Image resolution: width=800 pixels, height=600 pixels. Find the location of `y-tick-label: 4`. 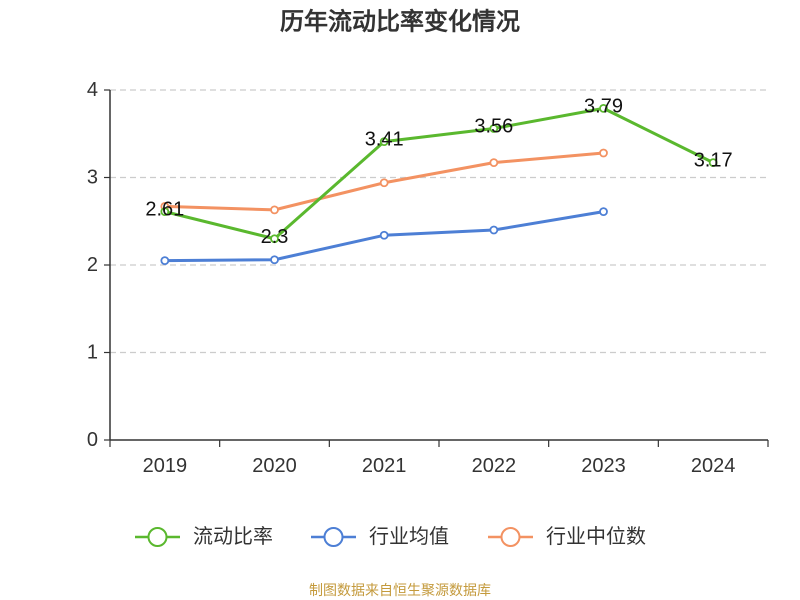

y-tick-label: 4 is located at coordinates (92, 90).